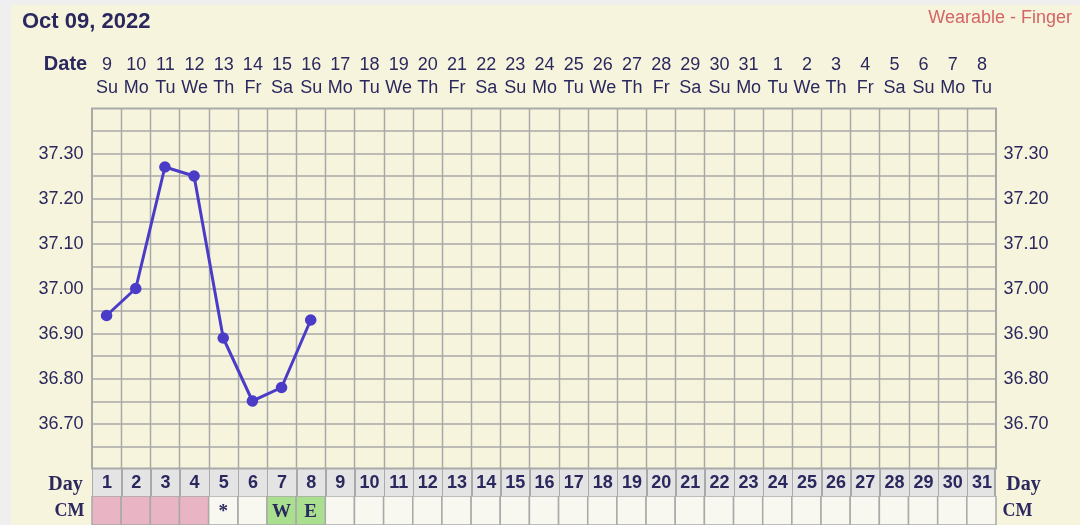 The height and width of the screenshot is (525, 1080). What do you see at coordinates (107, 75) in the screenshot?
I see `x2-tick-label: 9 Su` at bounding box center [107, 75].